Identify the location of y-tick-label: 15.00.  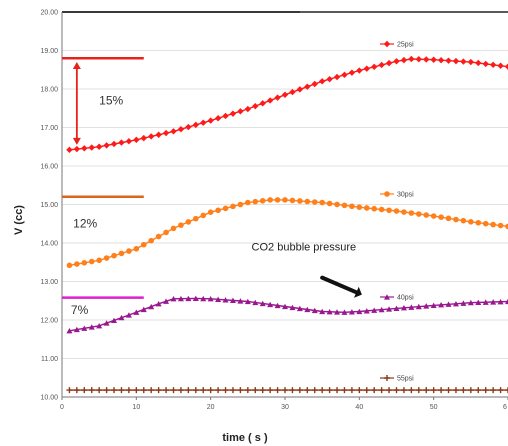
(49, 205).